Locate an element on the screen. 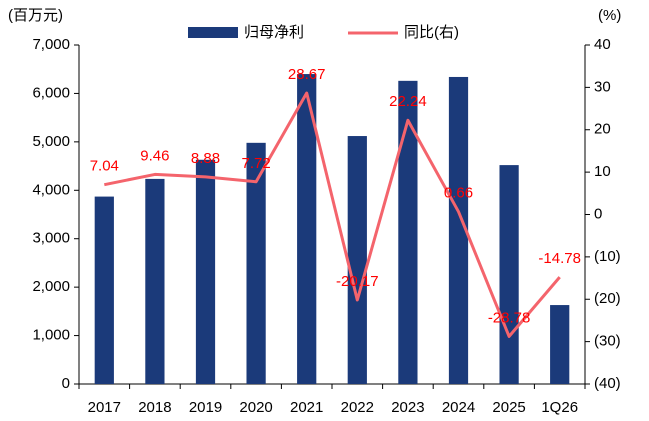 Image resolution: width=649 pixels, height=421 pixels. y2-tick-label: 40 is located at coordinates (602, 44).